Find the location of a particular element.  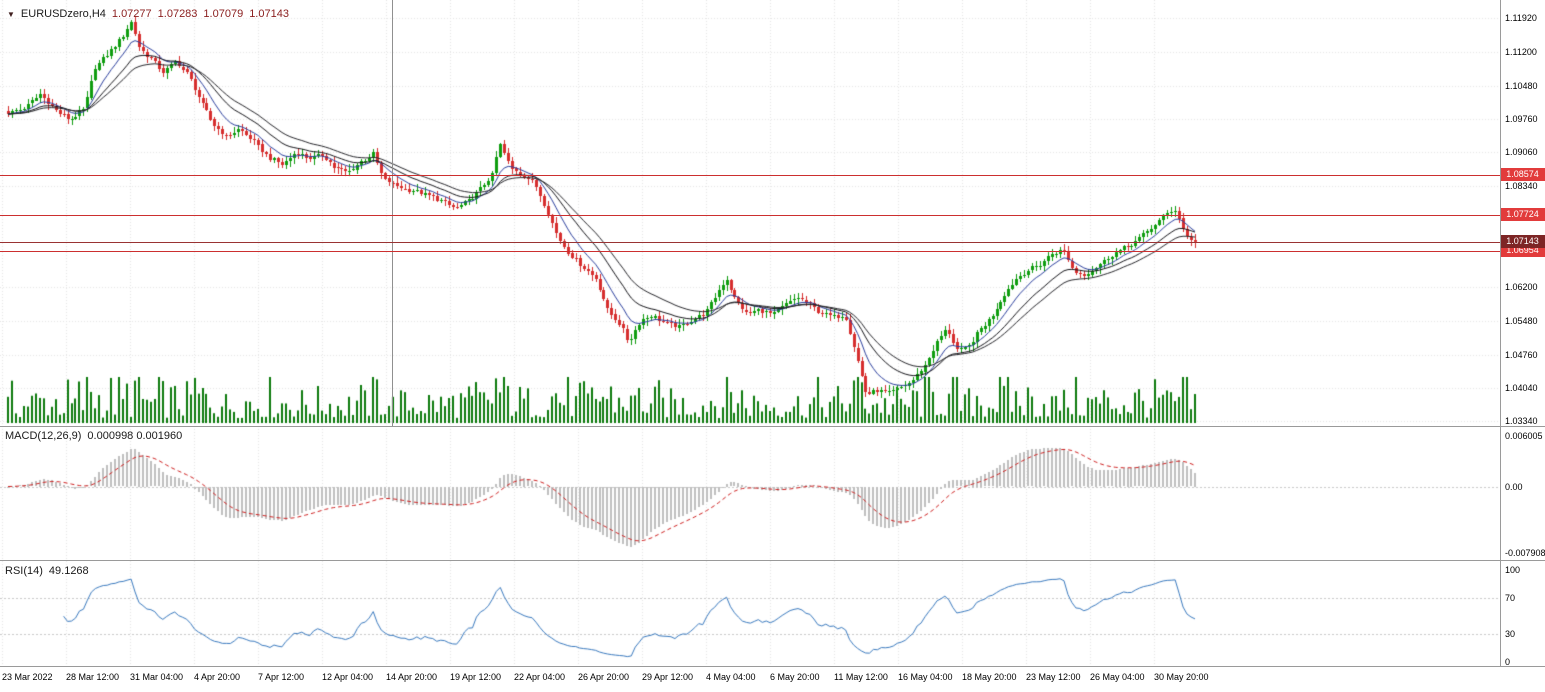

time-axis-label: 19 Apr 12:00 is located at coordinates (476, 677).